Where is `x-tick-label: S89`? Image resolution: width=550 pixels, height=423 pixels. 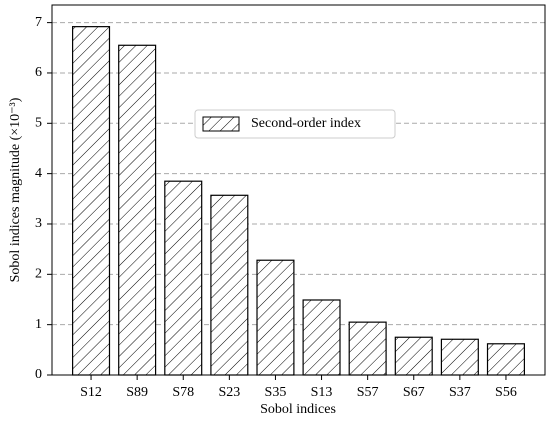
x-tick-label: S89 is located at coordinates (137, 392).